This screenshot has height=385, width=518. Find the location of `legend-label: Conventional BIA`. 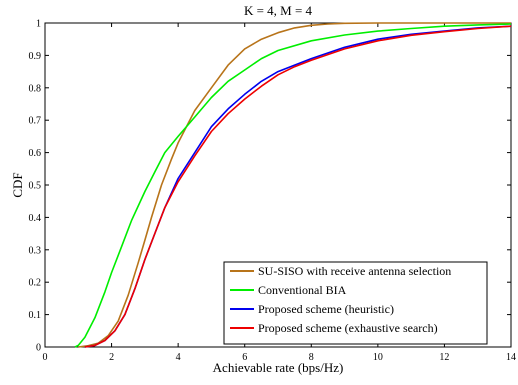

legend-label: Conventional BIA is located at coordinates (302, 290).